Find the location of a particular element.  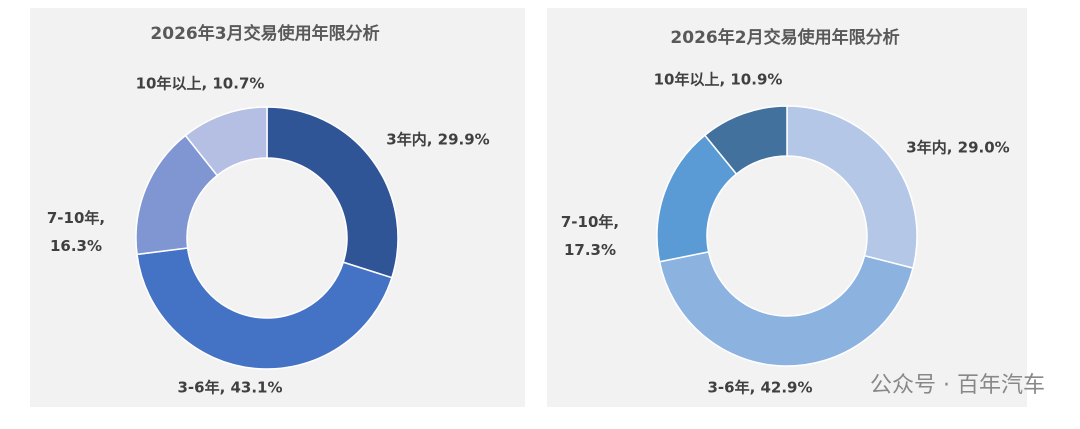

chart-title: 2026年2月交易使用年限分析 is located at coordinates (784, 37).